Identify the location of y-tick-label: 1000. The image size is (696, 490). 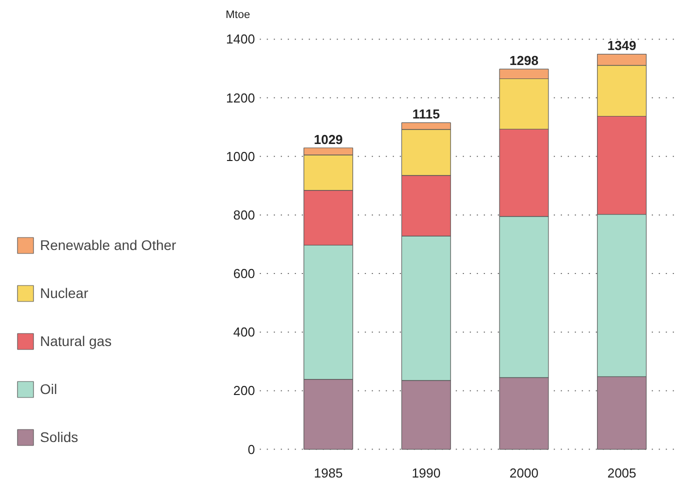
(240, 156).